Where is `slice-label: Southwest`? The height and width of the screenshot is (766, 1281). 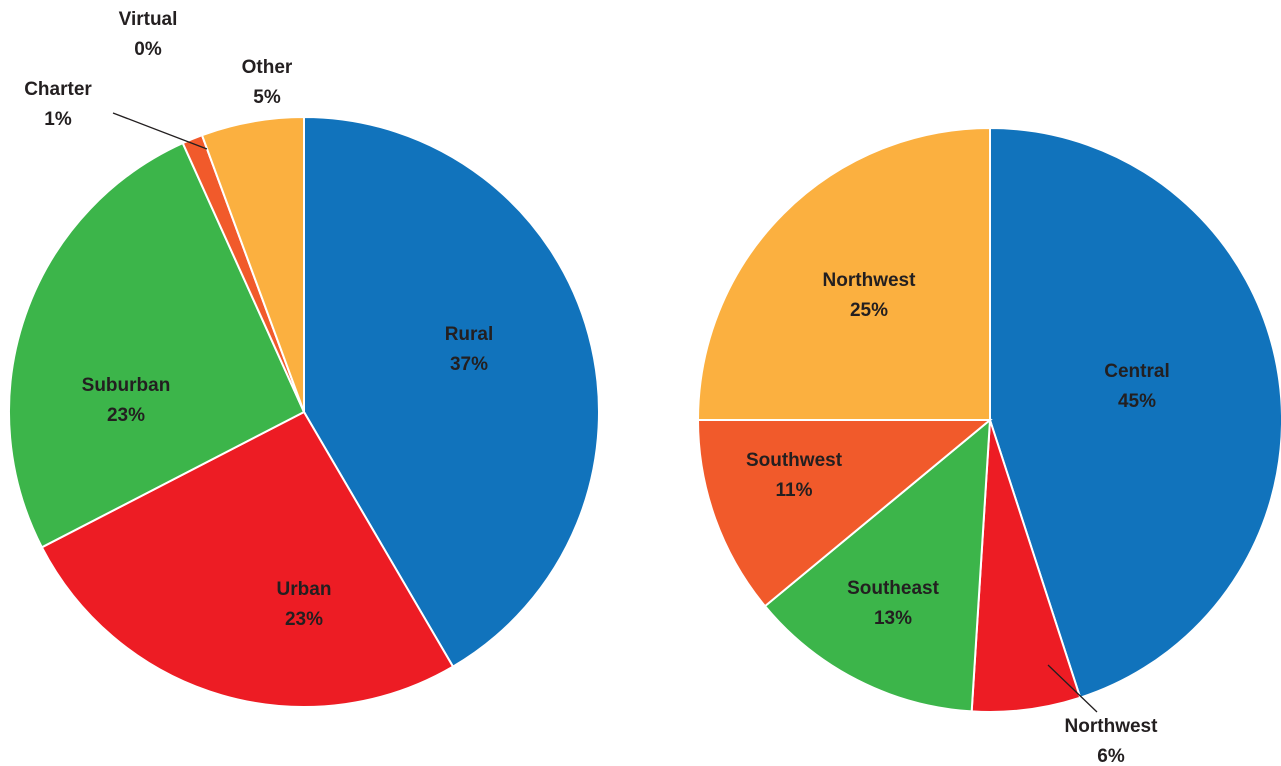
slice-label: Southwest is located at coordinates (794, 460).